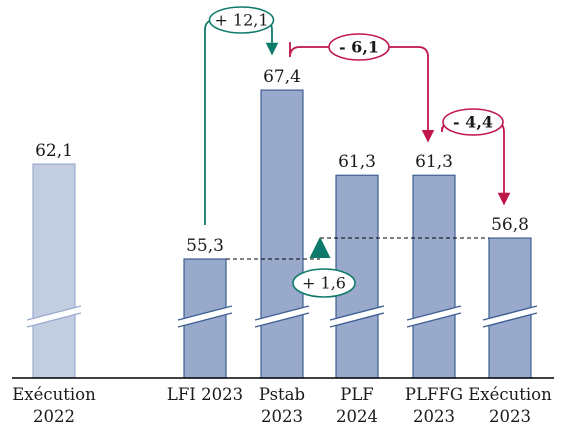 Image resolution: width=562 pixels, height=442 pixels. Describe the element at coordinates (54, 151) in the screenshot. I see `value-label-0: 62,1` at that location.